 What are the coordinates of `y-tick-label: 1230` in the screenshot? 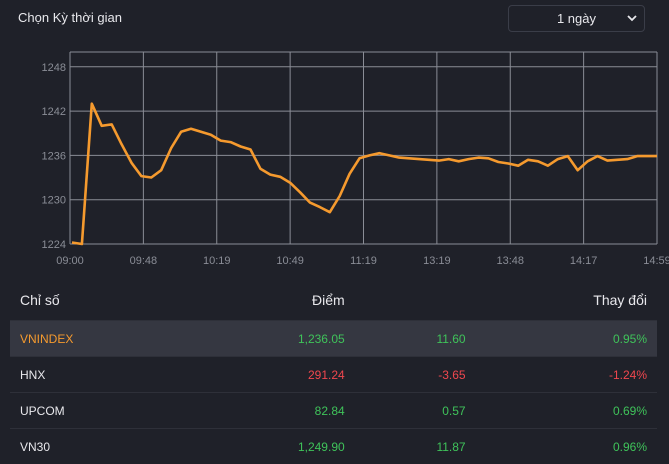 It's located at (54, 201).